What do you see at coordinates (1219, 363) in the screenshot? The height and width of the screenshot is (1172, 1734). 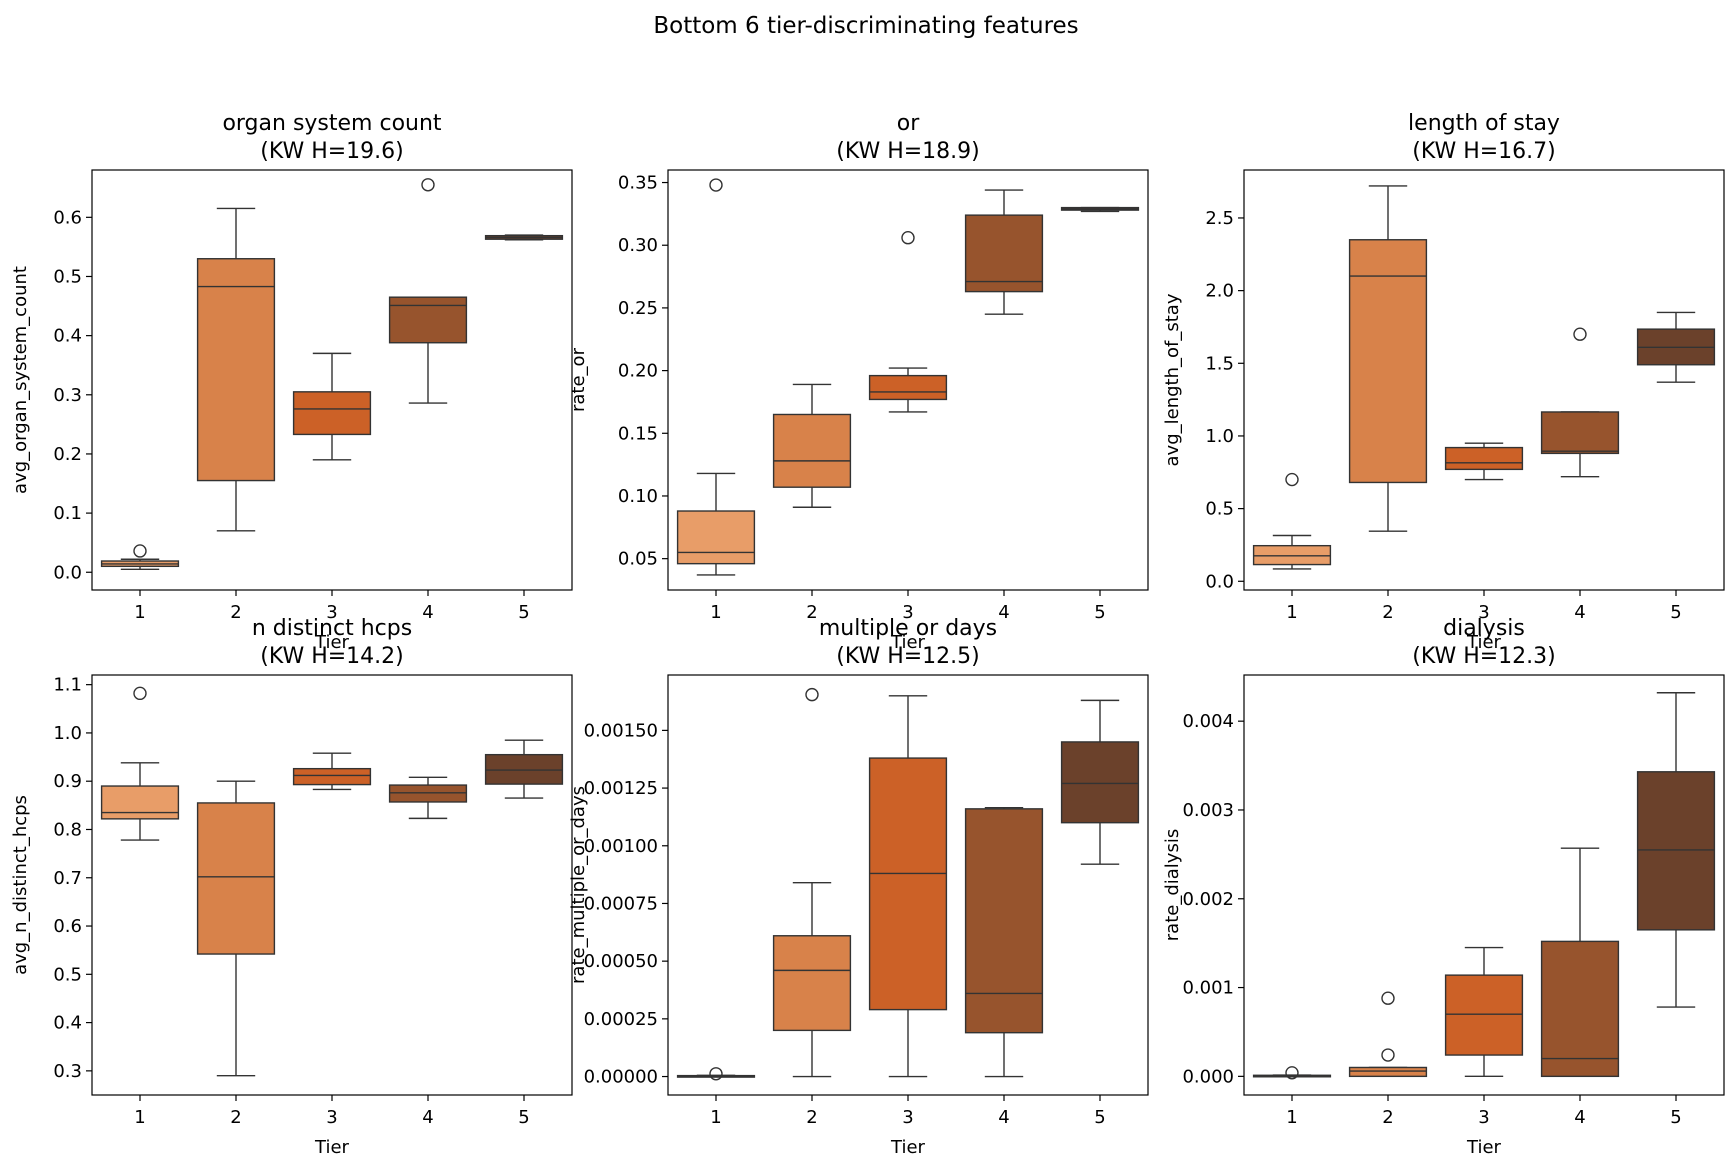 I see `y-tick-label: 1.5` at bounding box center [1219, 363].